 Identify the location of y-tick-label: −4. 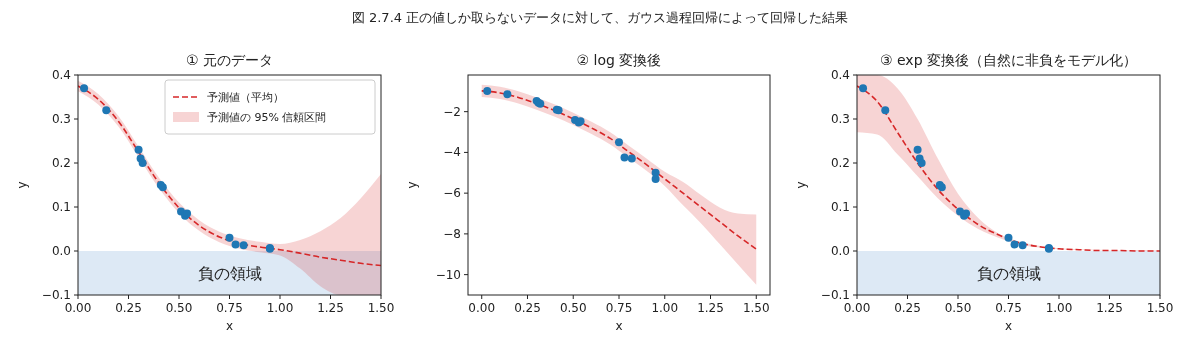
(452, 152).